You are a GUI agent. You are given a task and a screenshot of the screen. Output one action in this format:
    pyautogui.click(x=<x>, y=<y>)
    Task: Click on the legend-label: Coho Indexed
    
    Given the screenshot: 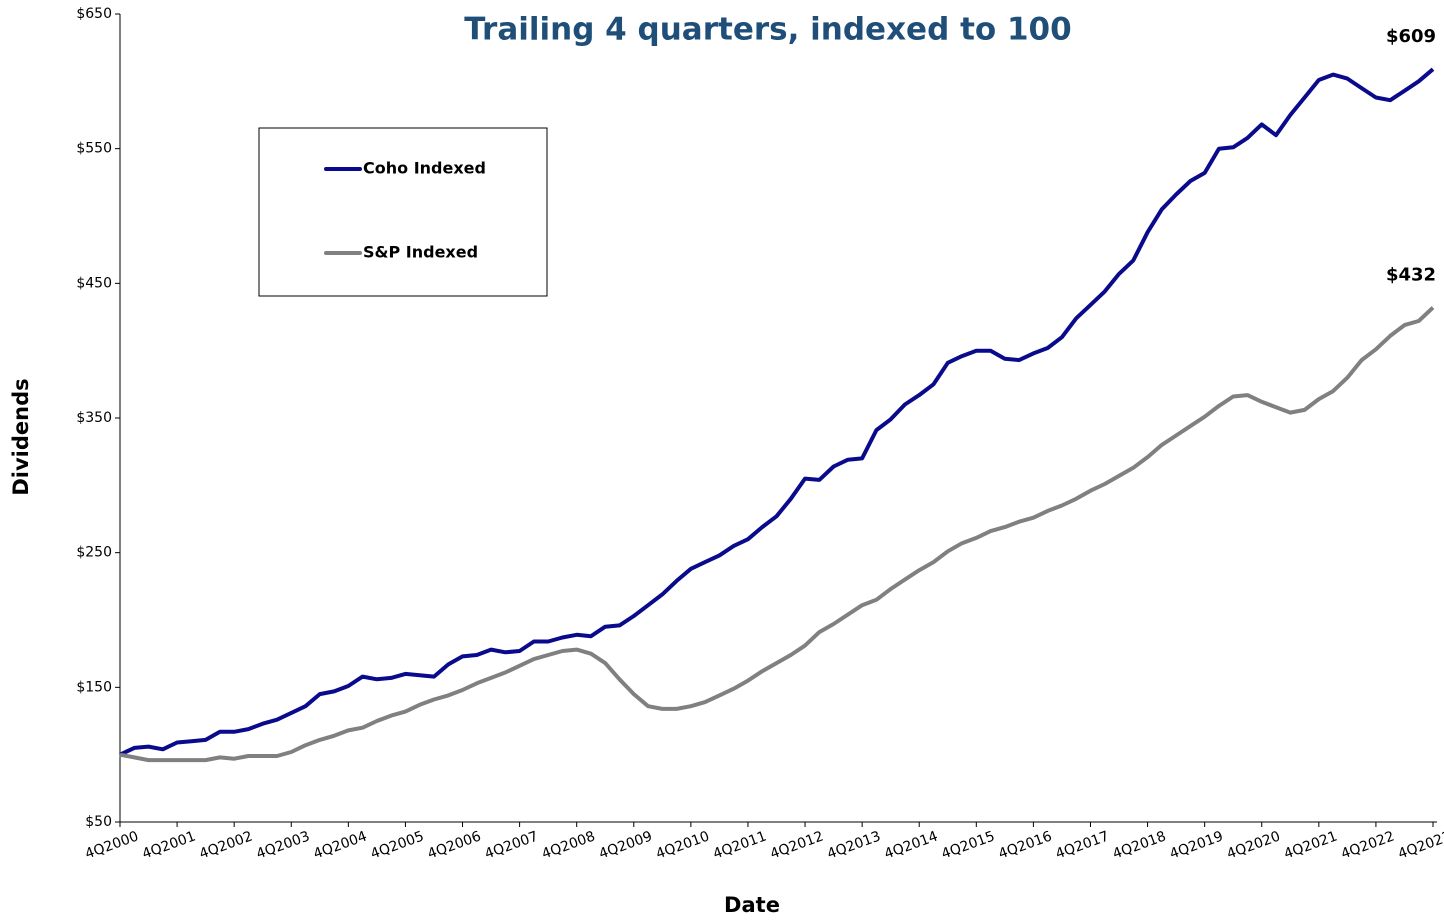 What is the action you would take?
    pyautogui.click(x=424, y=168)
    